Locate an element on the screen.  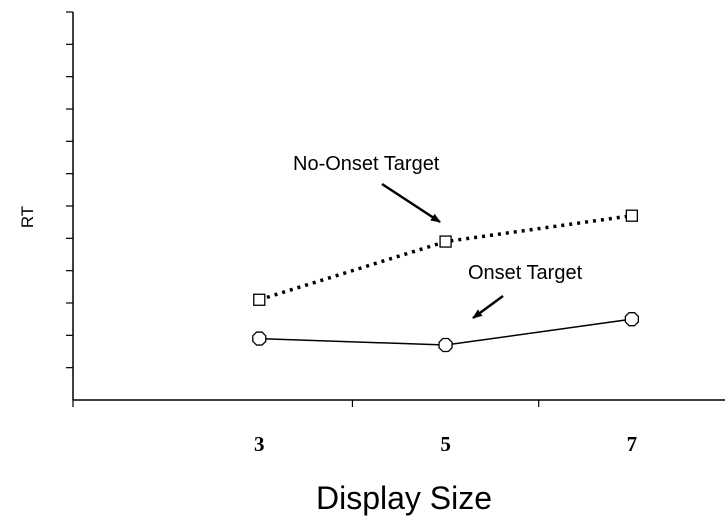
annotation-onset-arrow is located at coordinates (488, 307).